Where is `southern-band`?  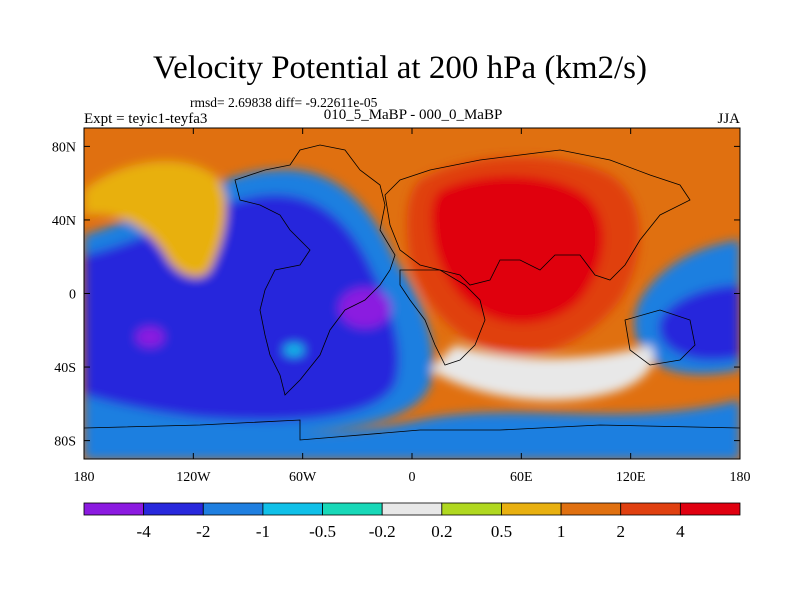 southern-band is located at coordinates (412, 427).